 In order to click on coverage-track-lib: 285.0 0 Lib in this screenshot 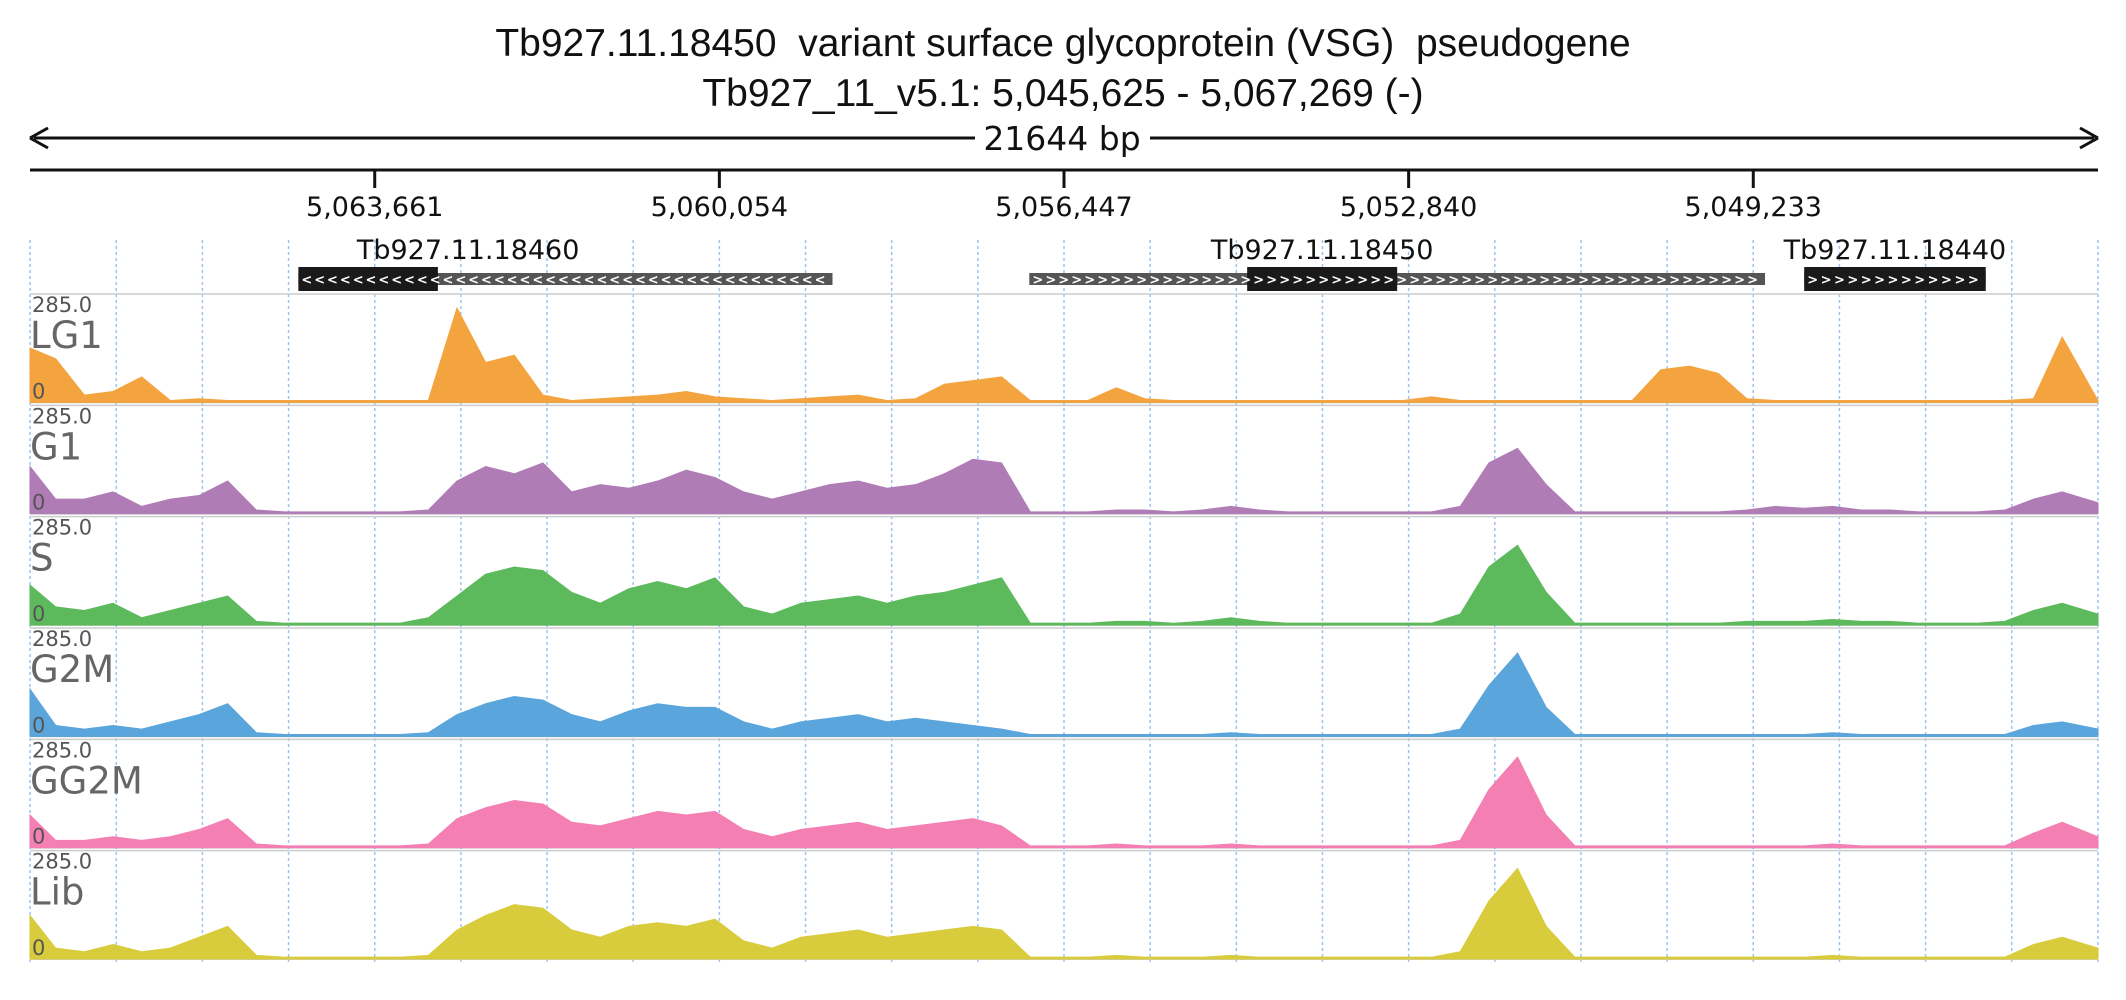, I will do `click(1064, 905)`.